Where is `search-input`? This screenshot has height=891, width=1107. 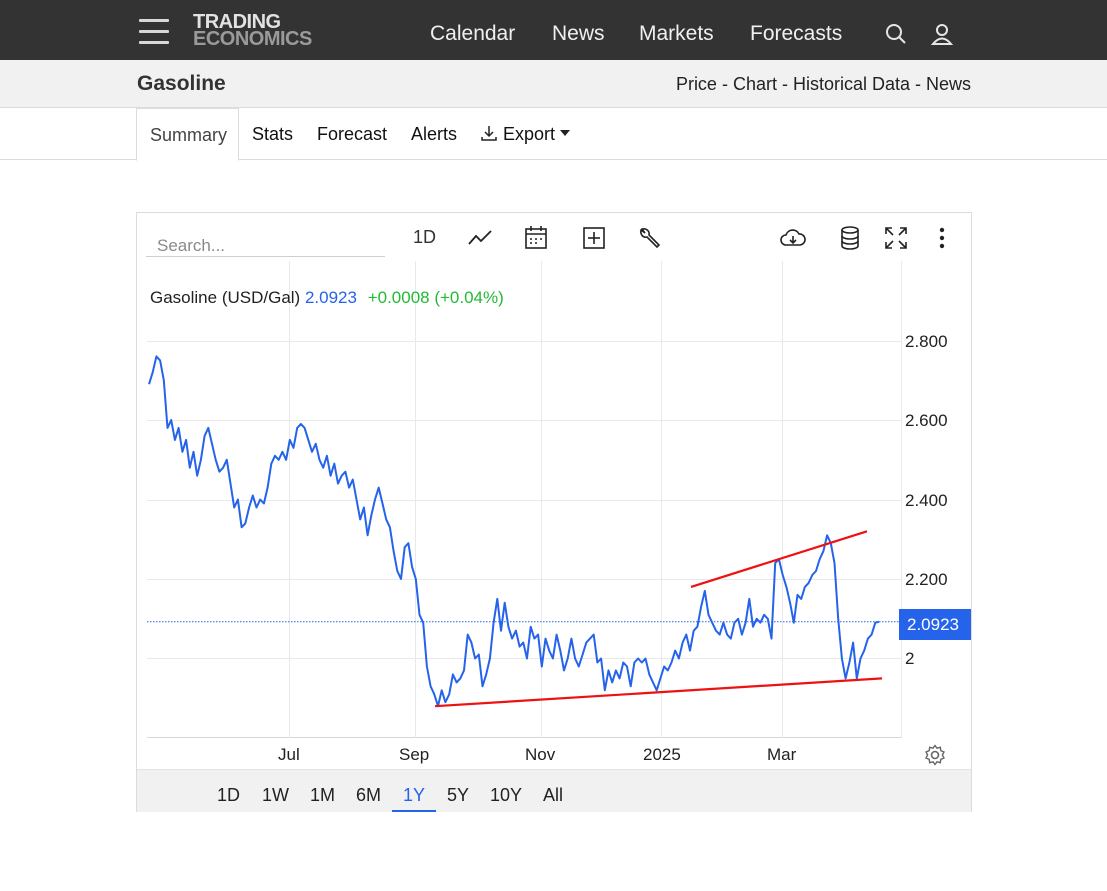
search-input is located at coordinates (265, 242).